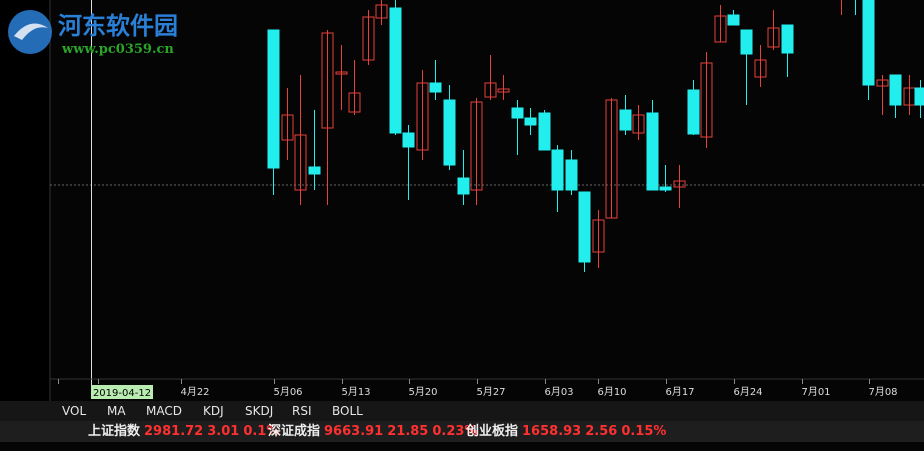 This screenshot has width=924, height=451. I want to click on indicator-tabs: VOL MA MACD KDJ SKDJ RSI BOLL, so click(462, 411).